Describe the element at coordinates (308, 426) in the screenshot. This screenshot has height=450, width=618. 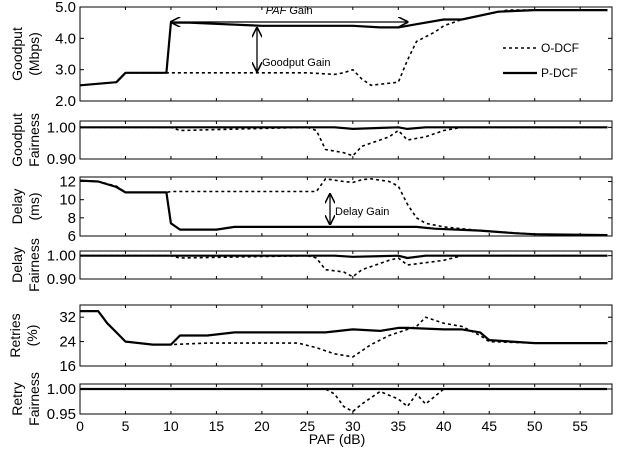
I see `x-tick-label: 25` at that location.